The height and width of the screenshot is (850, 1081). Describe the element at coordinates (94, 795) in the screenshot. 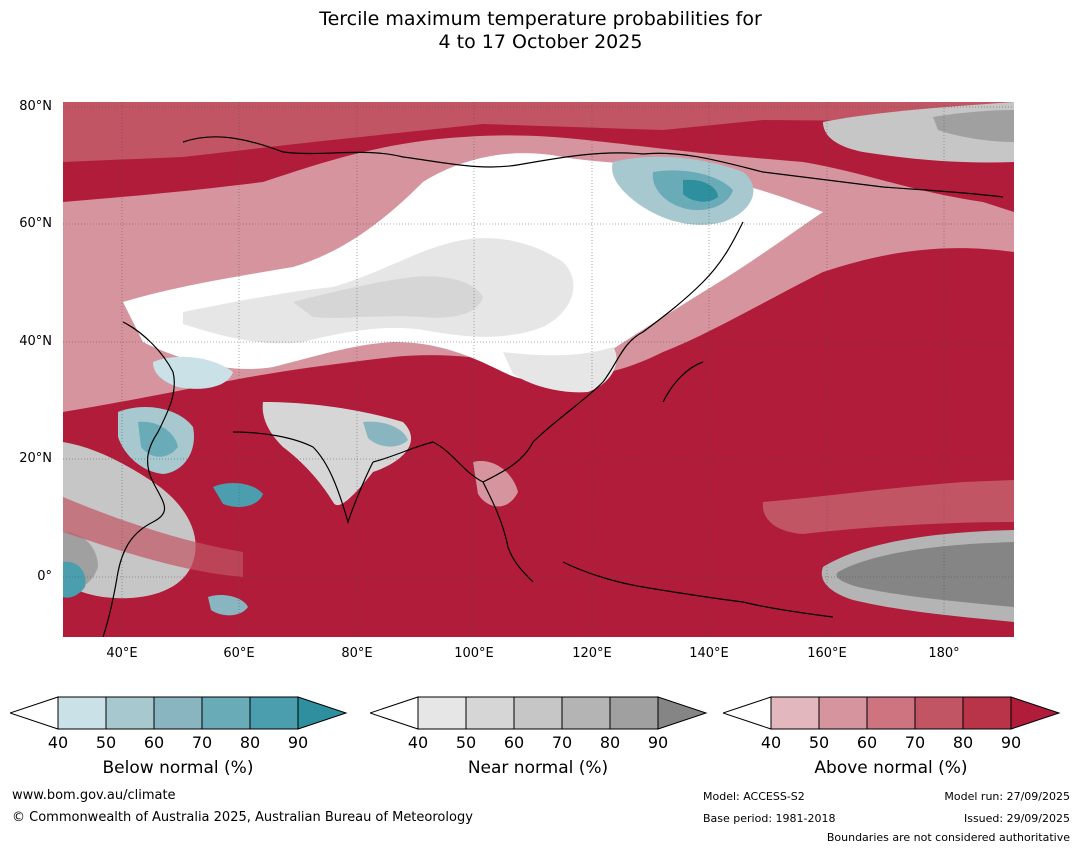

I see `website-link: www.bom.gov.au/climate` at that location.